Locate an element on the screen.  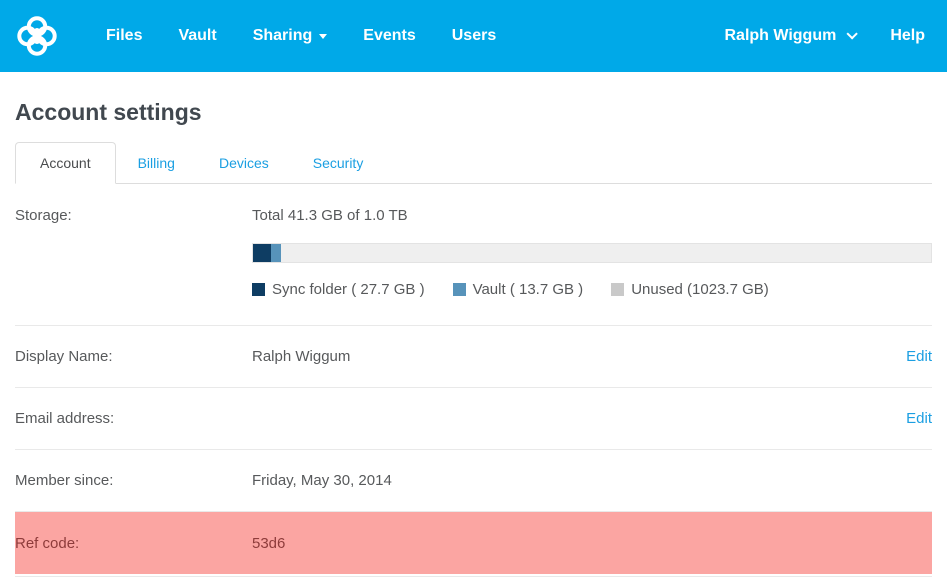
user-menu-area: Ralph Wiggum Help is located at coordinates (806, 36).